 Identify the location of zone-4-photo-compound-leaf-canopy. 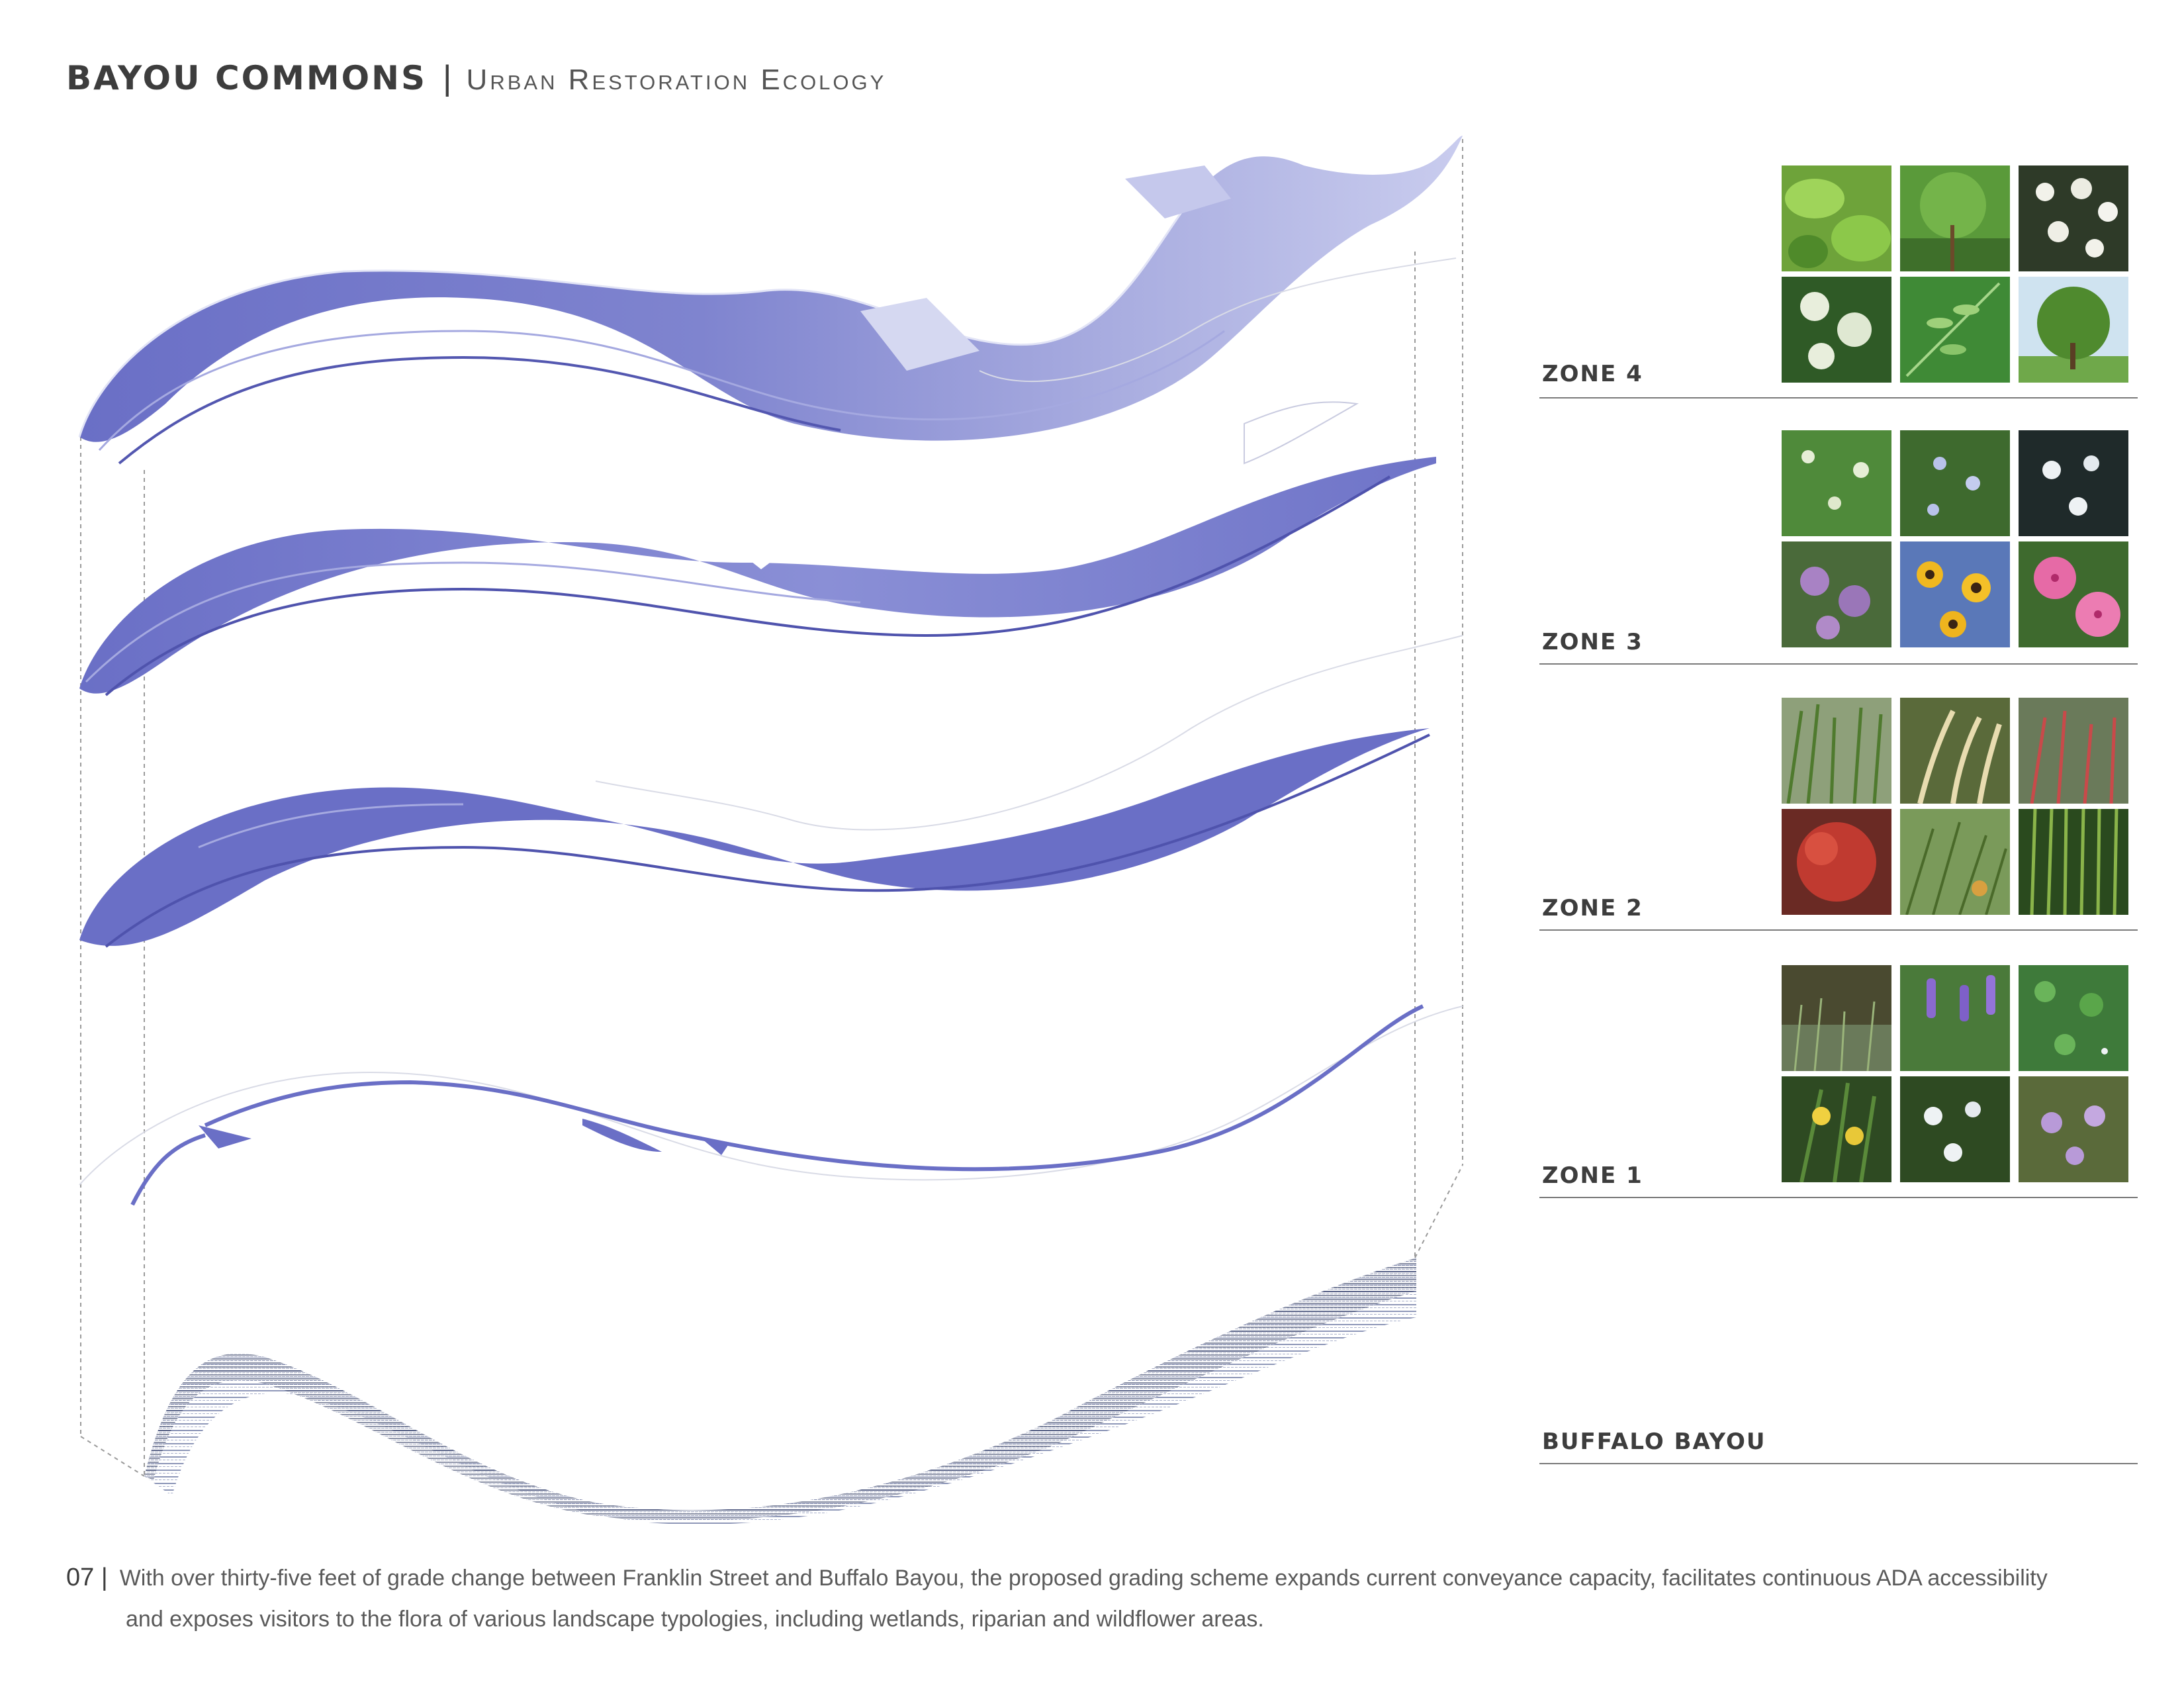
(1955, 330).